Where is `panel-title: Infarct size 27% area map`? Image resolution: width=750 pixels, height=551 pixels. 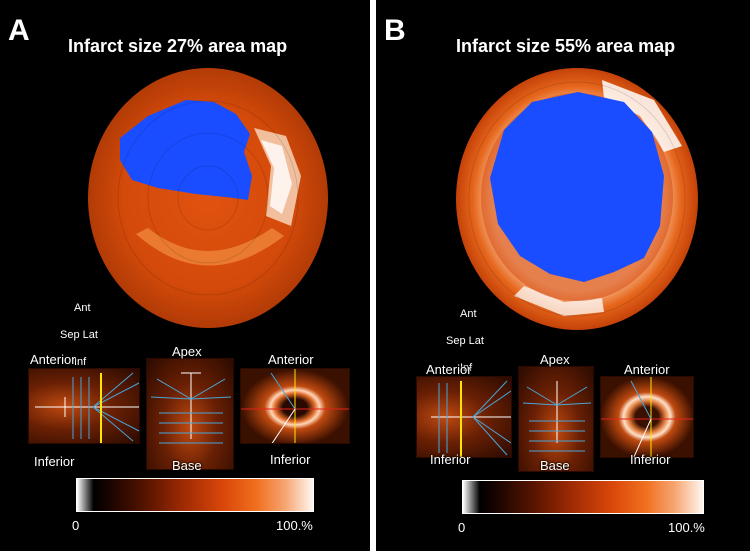 panel-title: Infarct size 27% area map is located at coordinates (178, 46).